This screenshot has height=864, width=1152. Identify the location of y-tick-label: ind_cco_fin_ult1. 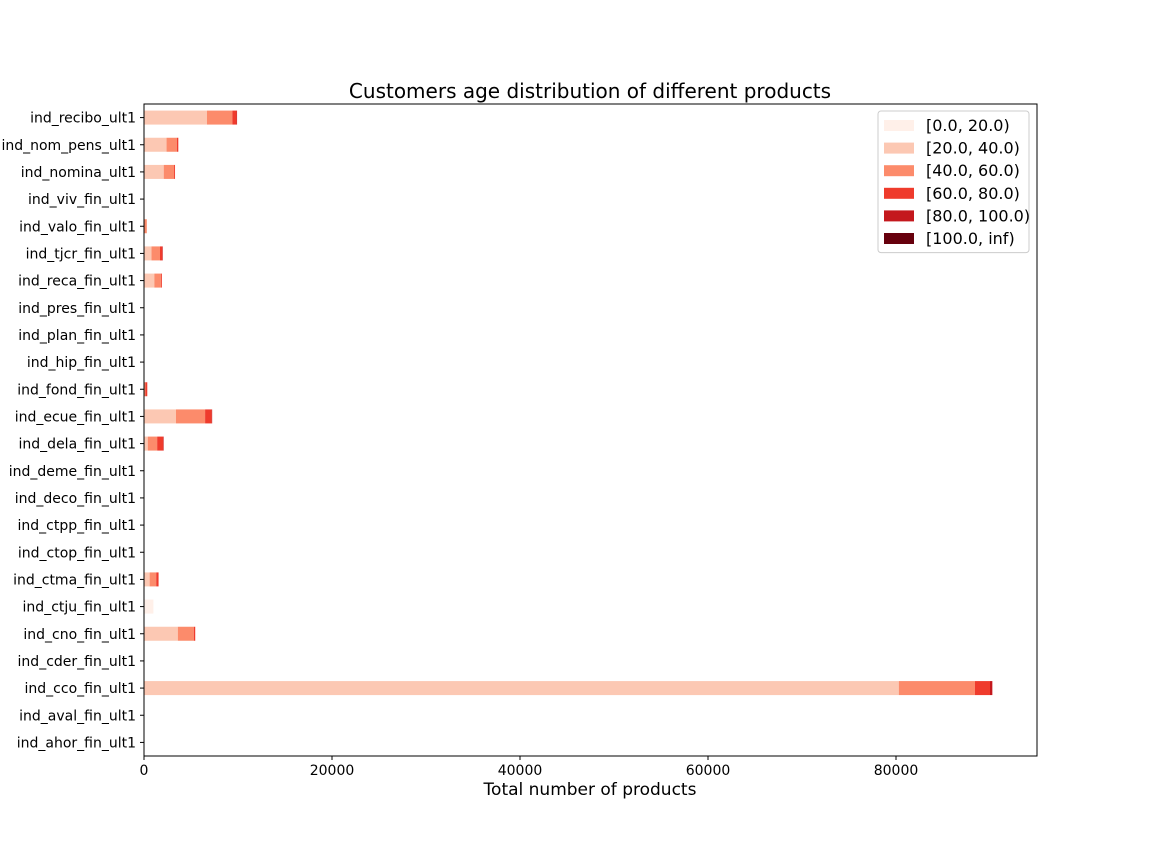
(80, 689).